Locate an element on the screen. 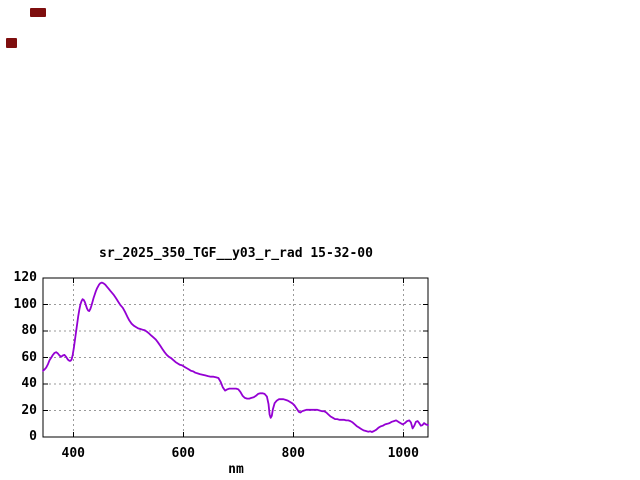  y-tick-label: 80 is located at coordinates (29, 330).